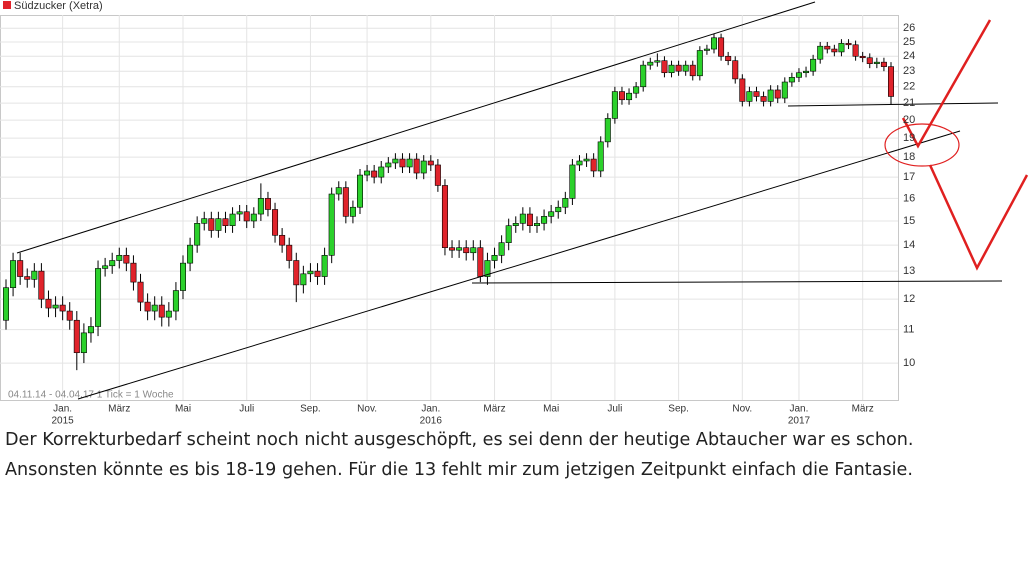  I want to click on red-annotations, so click(956, 145).